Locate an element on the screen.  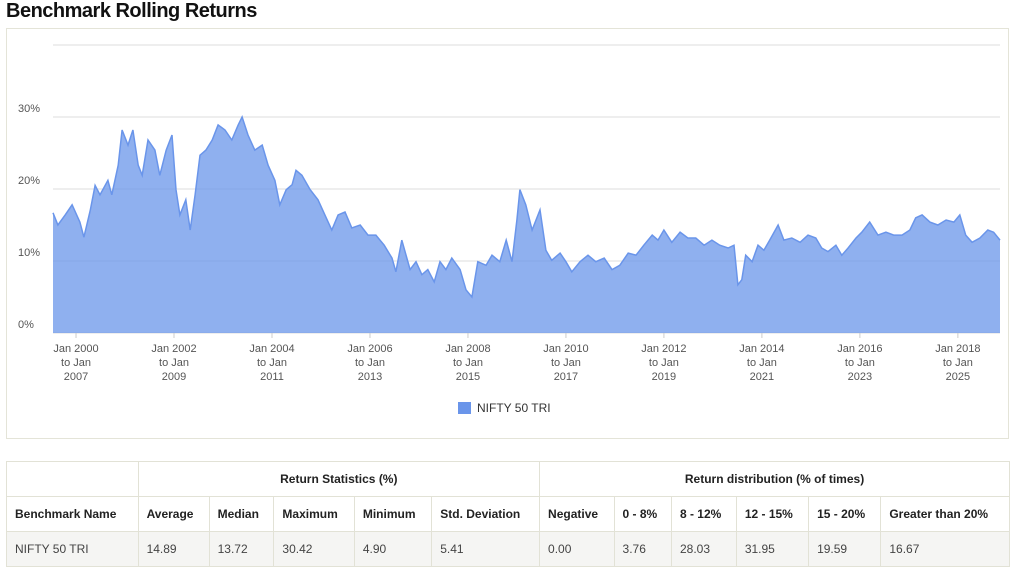
column-header: 12 - 15% is located at coordinates (772, 514).